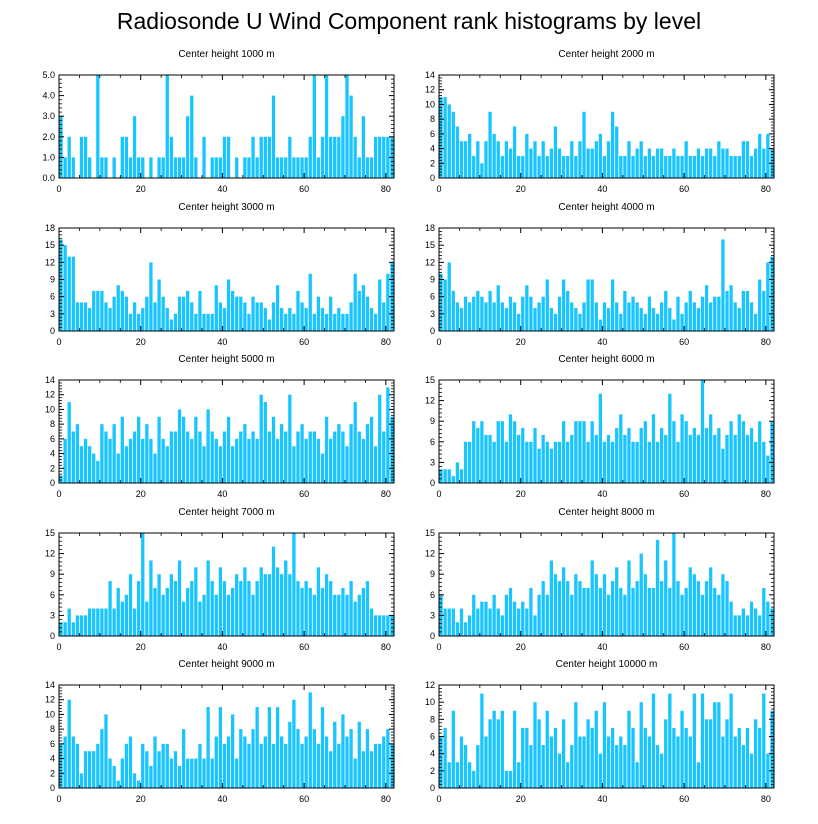  What do you see at coordinates (430, 685) in the screenshot?
I see `y-tick-label: 12` at bounding box center [430, 685].